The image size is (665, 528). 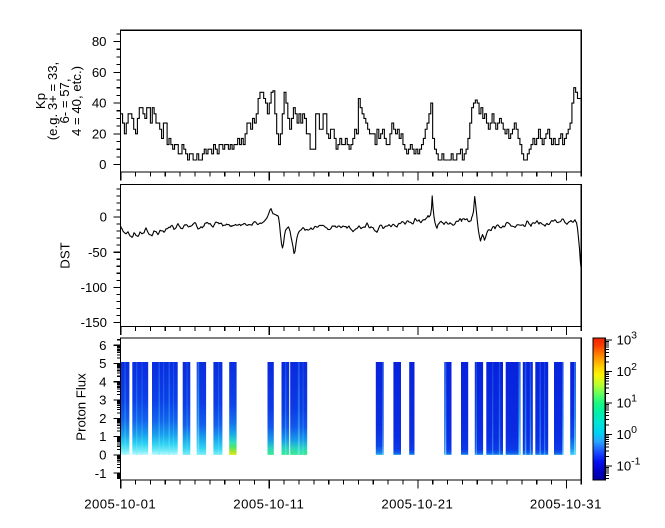 I want to click on svg-text: 1, so click(x=102, y=436).